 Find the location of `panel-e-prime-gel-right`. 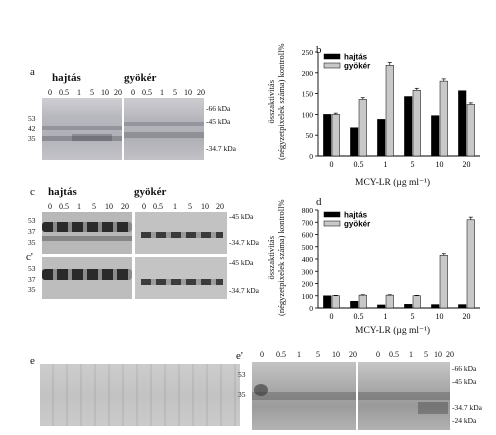

panel-e-prime-gel-right is located at coordinates (404, 396).